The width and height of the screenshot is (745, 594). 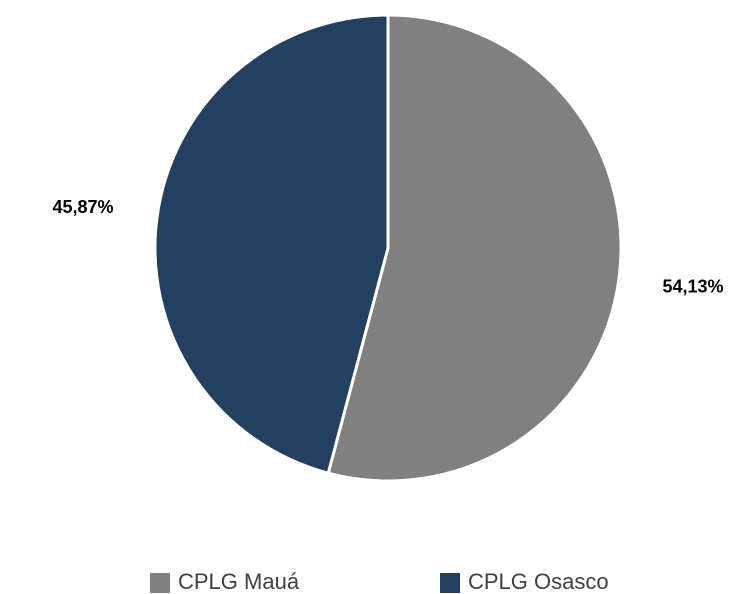 What do you see at coordinates (538, 581) in the screenshot?
I see `legend-label: CPLG Osasco` at bounding box center [538, 581].